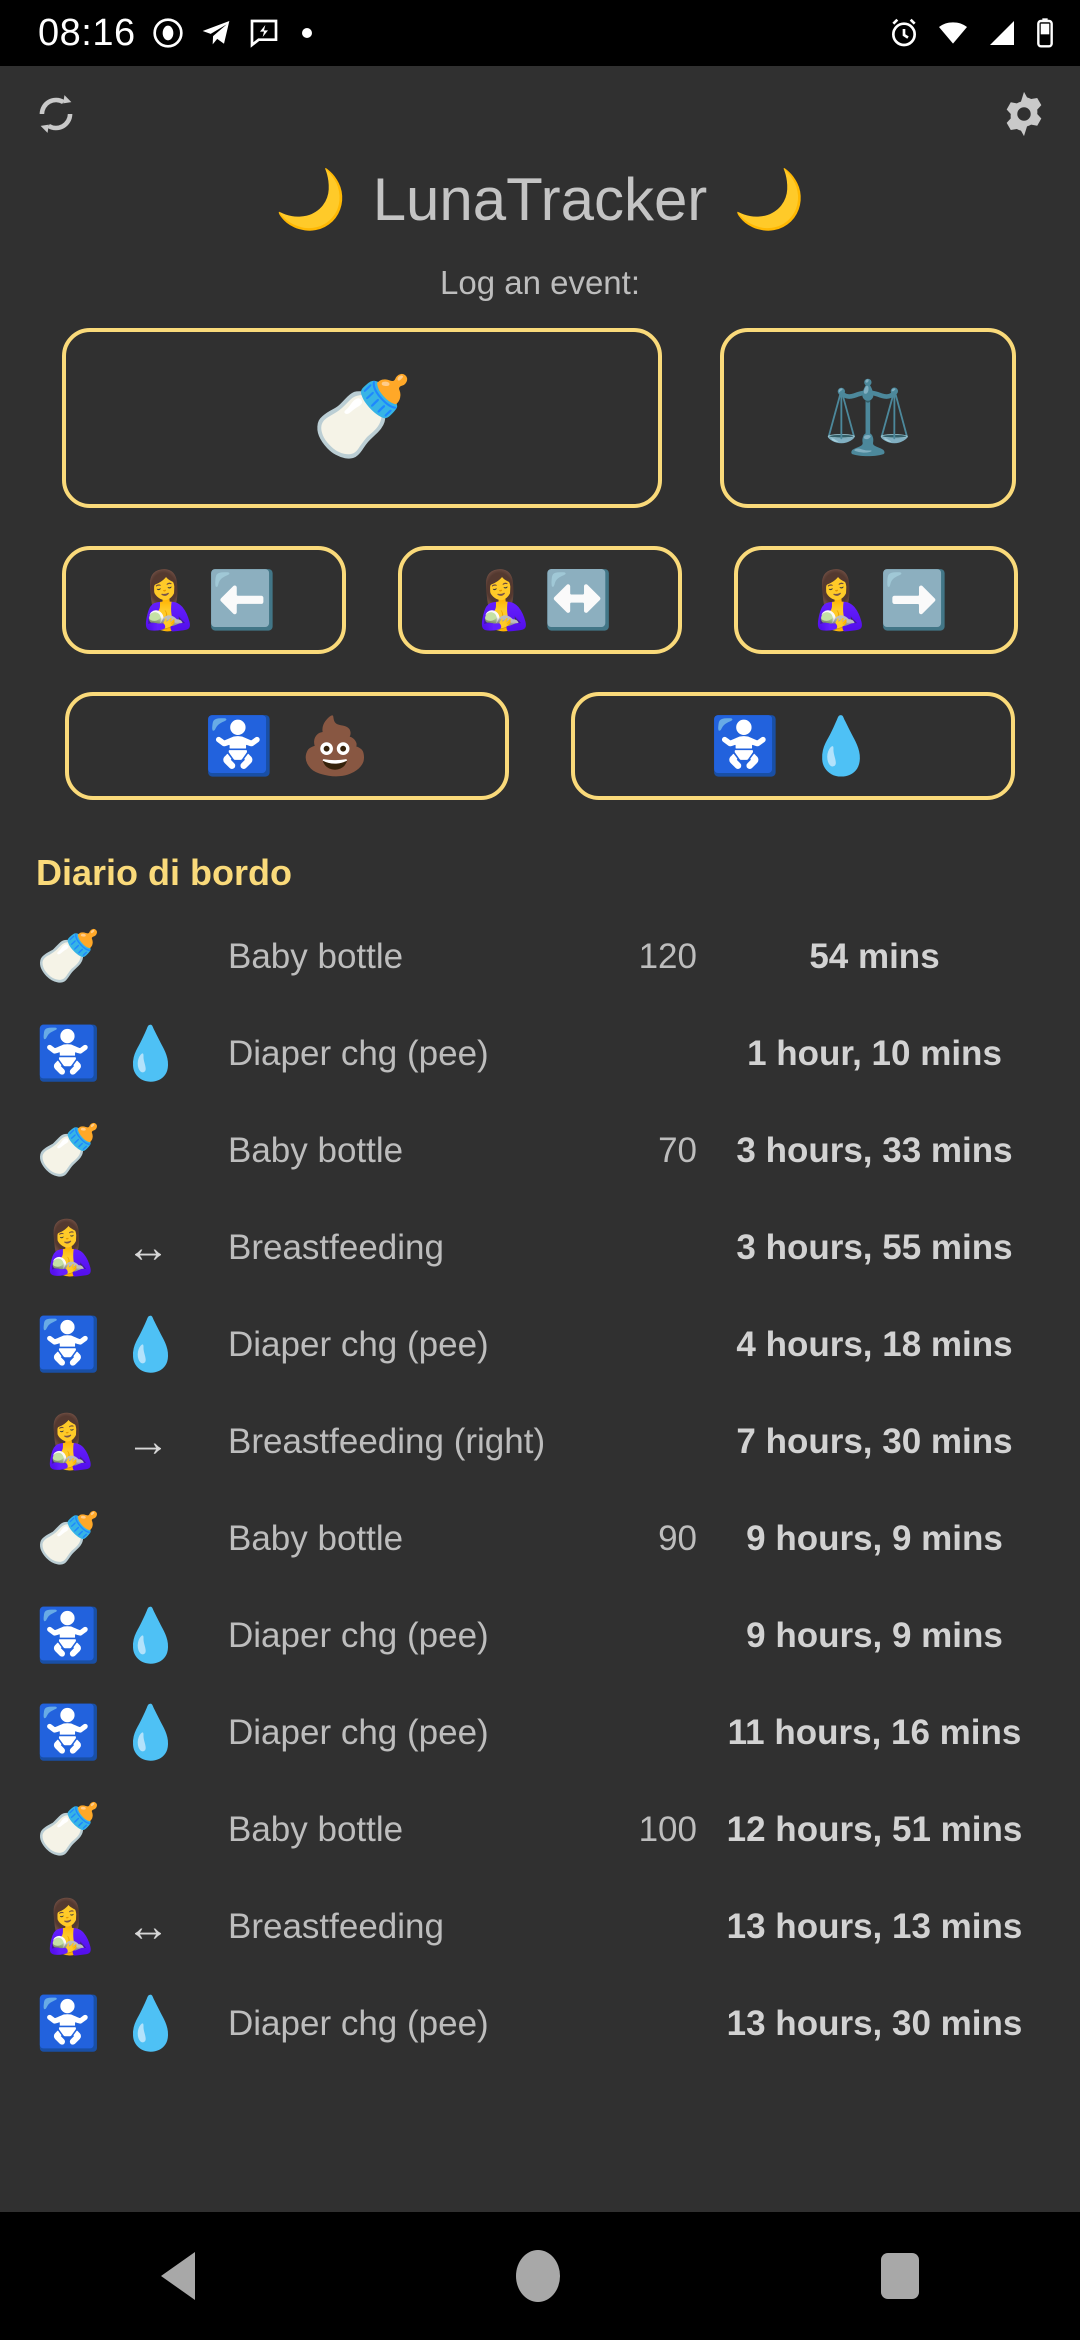  What do you see at coordinates (306, 33) in the screenshot?
I see `dot-indicator` at bounding box center [306, 33].